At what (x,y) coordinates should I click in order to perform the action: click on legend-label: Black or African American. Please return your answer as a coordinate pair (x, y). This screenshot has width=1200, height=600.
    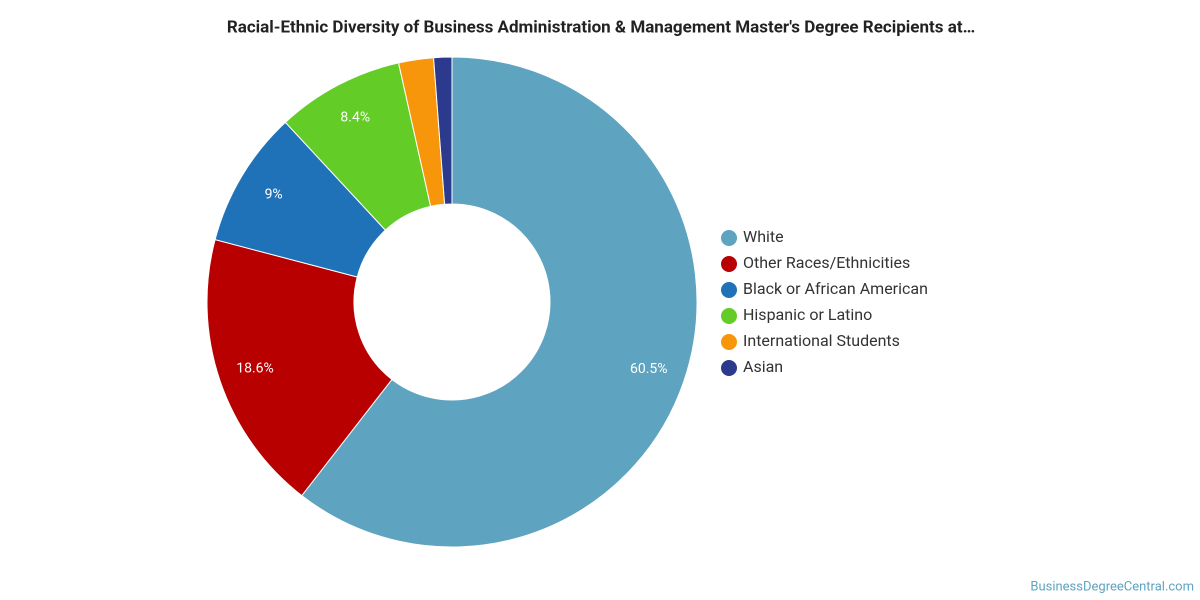
    Looking at the image, I should click on (835, 288).